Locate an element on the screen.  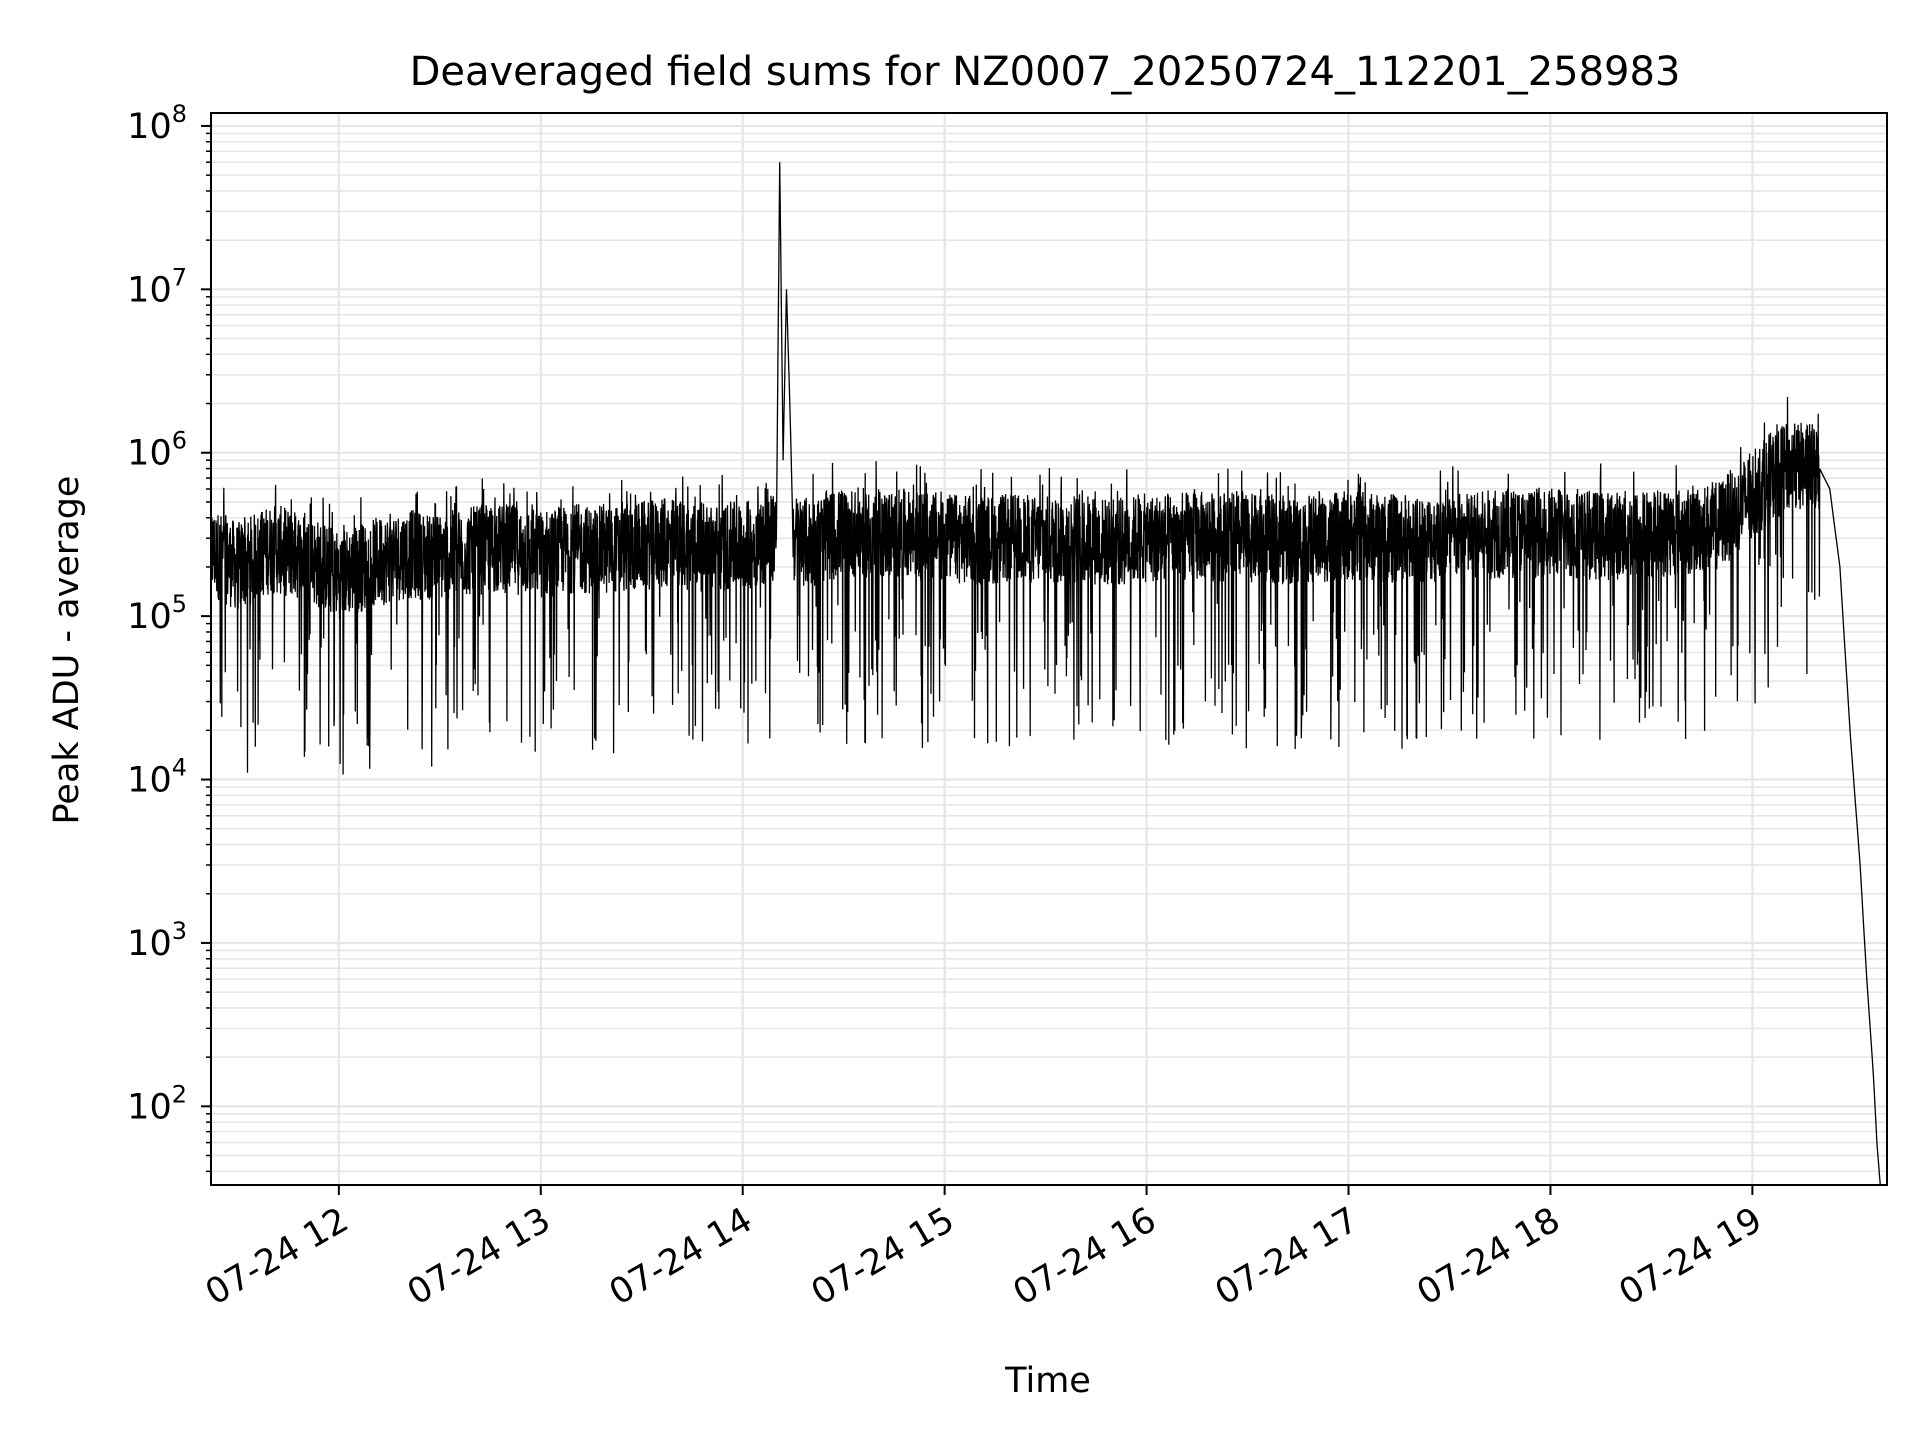
y-tick-label: 10² is located at coordinates (157, 1103).